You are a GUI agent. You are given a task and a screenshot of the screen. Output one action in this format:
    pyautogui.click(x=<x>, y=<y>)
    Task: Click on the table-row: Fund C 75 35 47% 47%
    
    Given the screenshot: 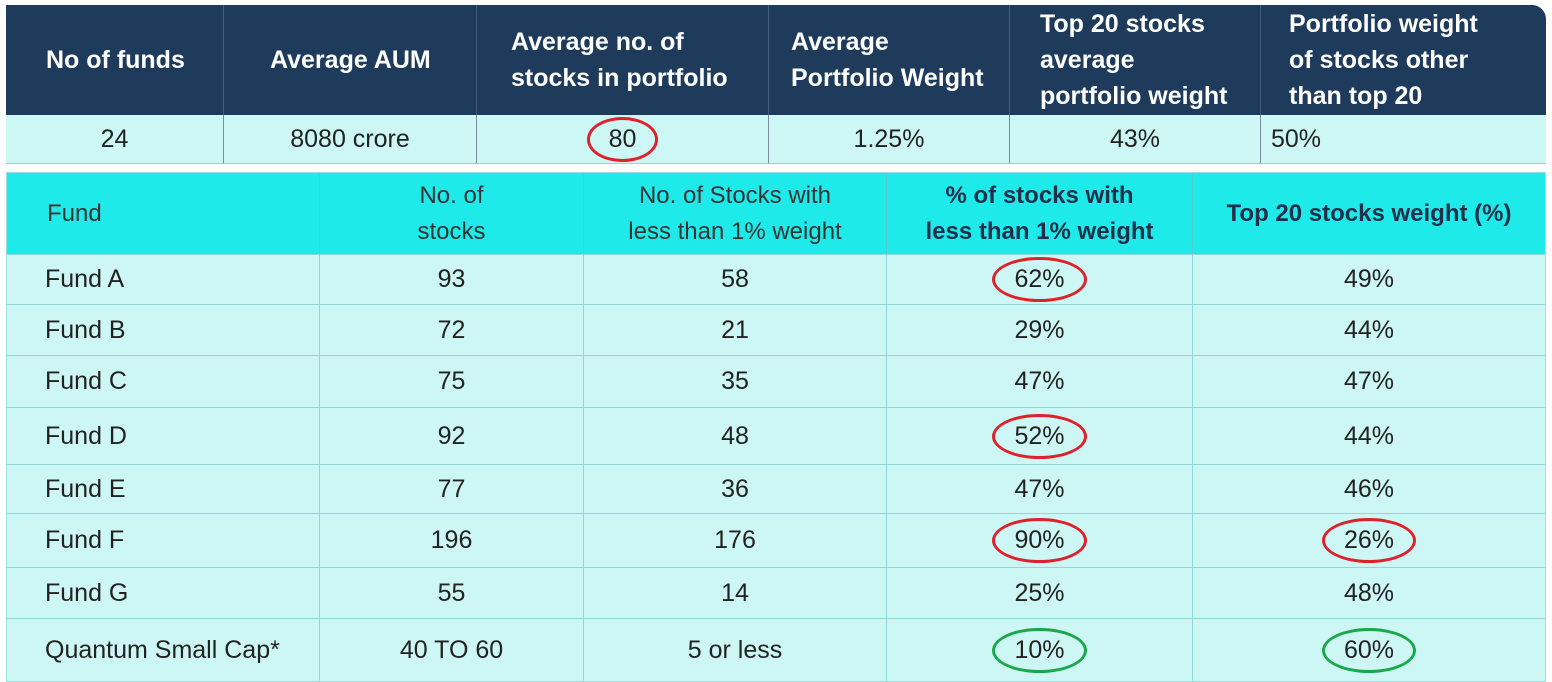 What is the action you would take?
    pyautogui.click(x=776, y=381)
    